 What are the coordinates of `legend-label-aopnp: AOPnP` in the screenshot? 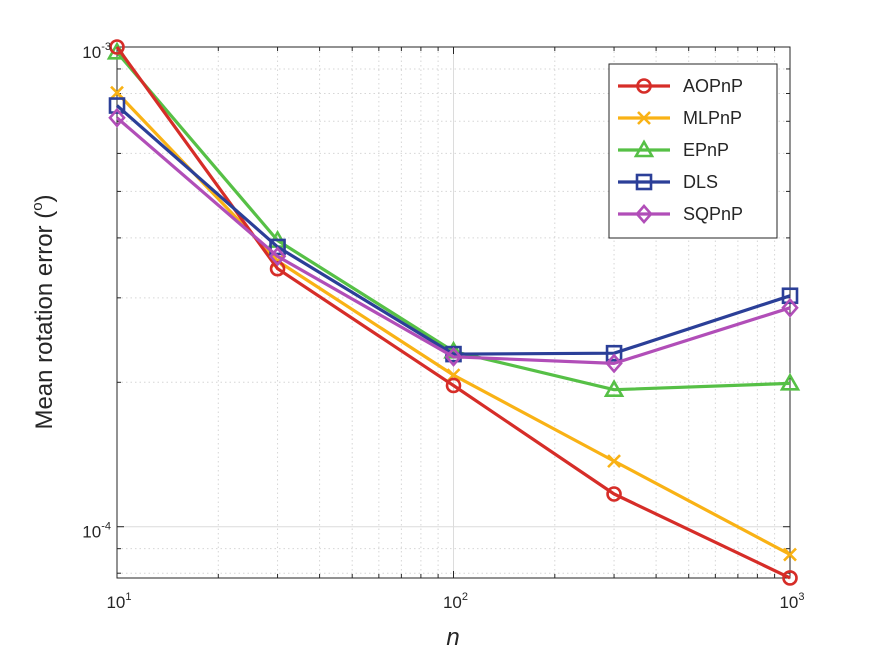 It's located at (713, 86).